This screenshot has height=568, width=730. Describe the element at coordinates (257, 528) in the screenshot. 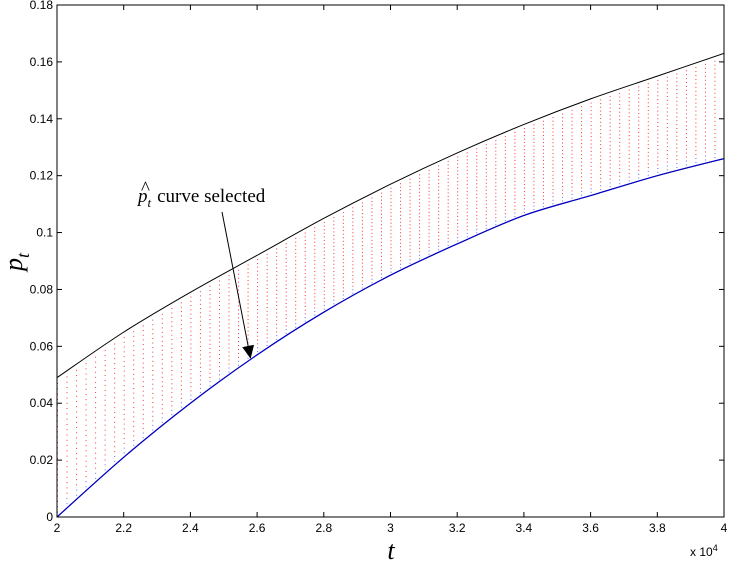

I see `x-tick-label: 2.6` at that location.